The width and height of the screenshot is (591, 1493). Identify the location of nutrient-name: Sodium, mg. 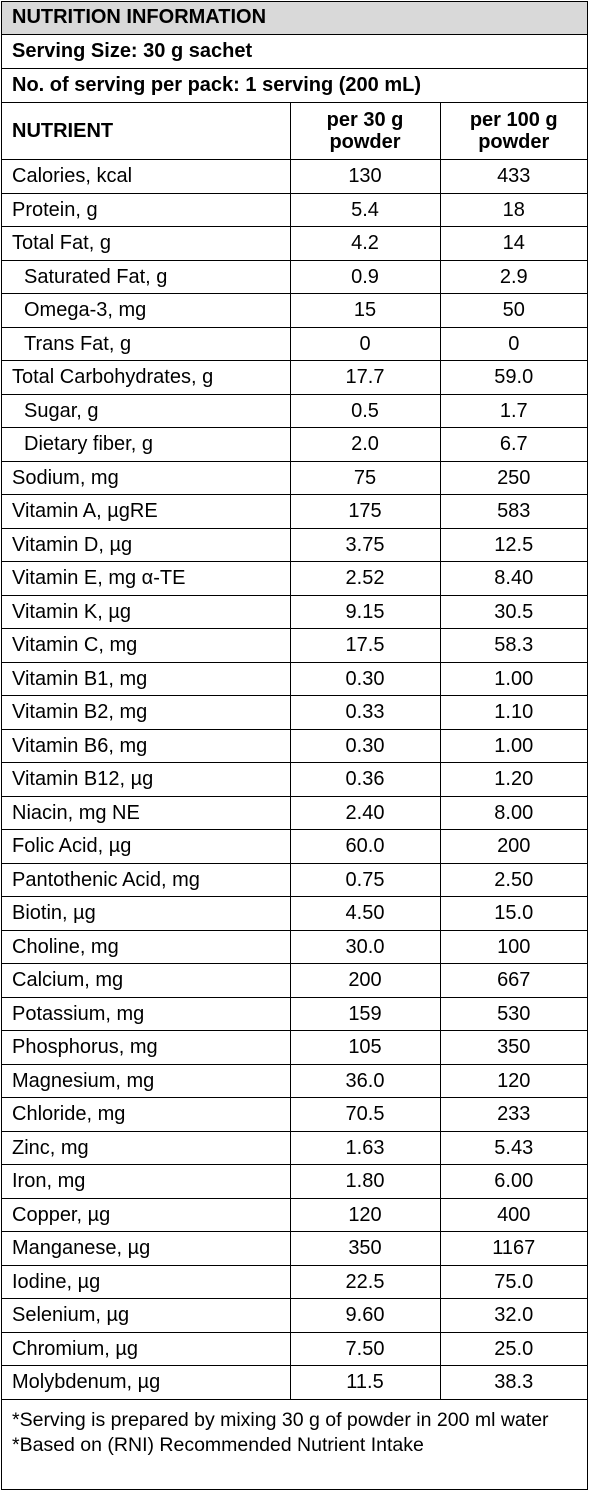
(146, 478).